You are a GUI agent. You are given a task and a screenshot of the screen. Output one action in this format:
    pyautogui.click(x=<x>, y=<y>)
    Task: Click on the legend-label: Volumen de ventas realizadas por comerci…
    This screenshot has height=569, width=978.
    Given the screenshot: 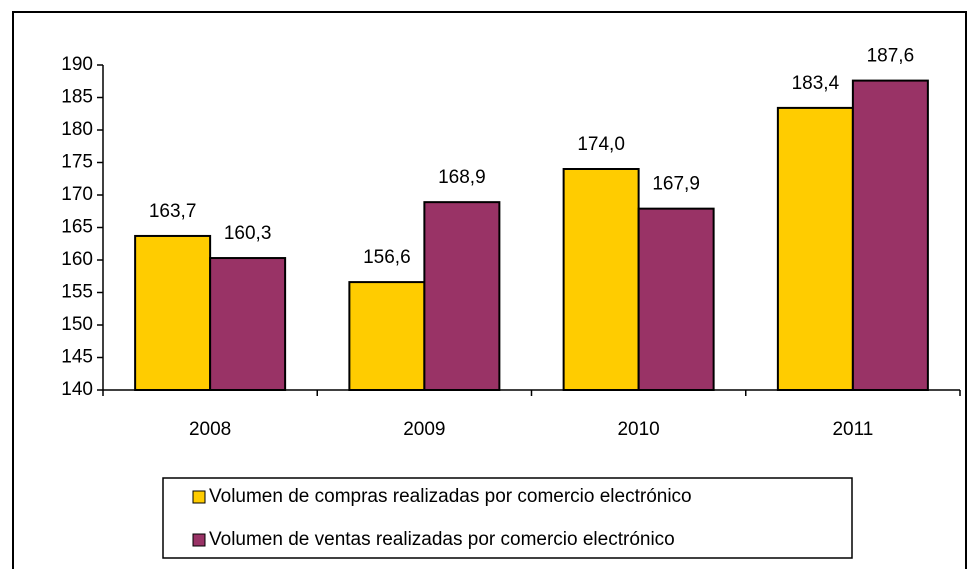 What is the action you would take?
    pyautogui.click(x=442, y=539)
    